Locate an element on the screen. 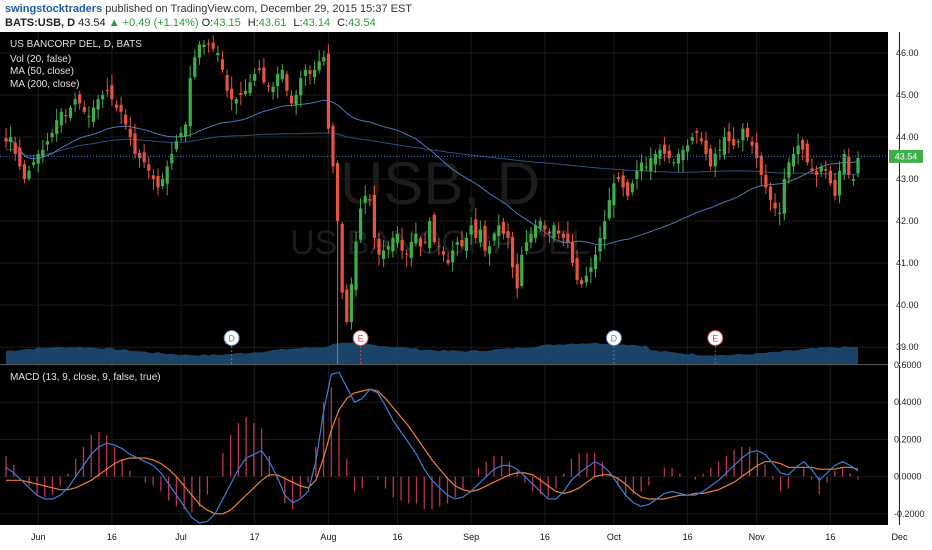 Image resolution: width=932 pixels, height=550 pixels. low-label: L: is located at coordinates (298, 23).